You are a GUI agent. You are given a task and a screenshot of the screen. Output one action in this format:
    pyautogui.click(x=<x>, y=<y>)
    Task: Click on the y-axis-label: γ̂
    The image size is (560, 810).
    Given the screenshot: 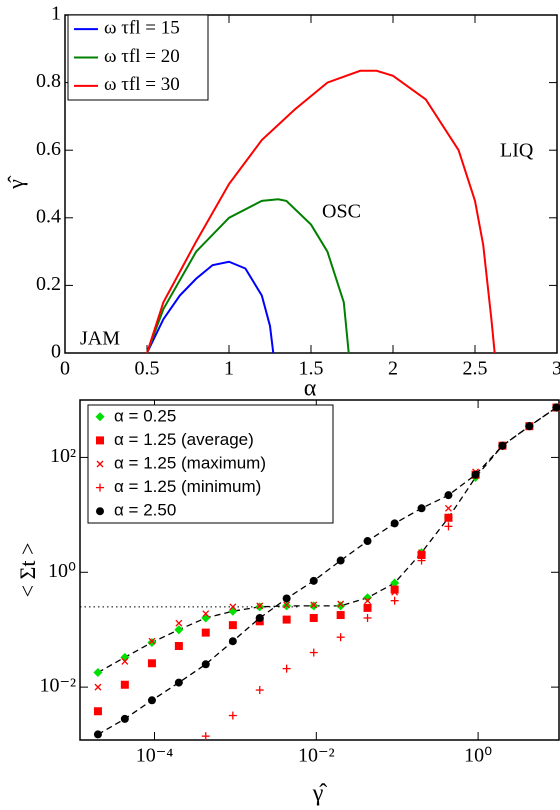 What is the action you would take?
    pyautogui.click(x=15, y=182)
    